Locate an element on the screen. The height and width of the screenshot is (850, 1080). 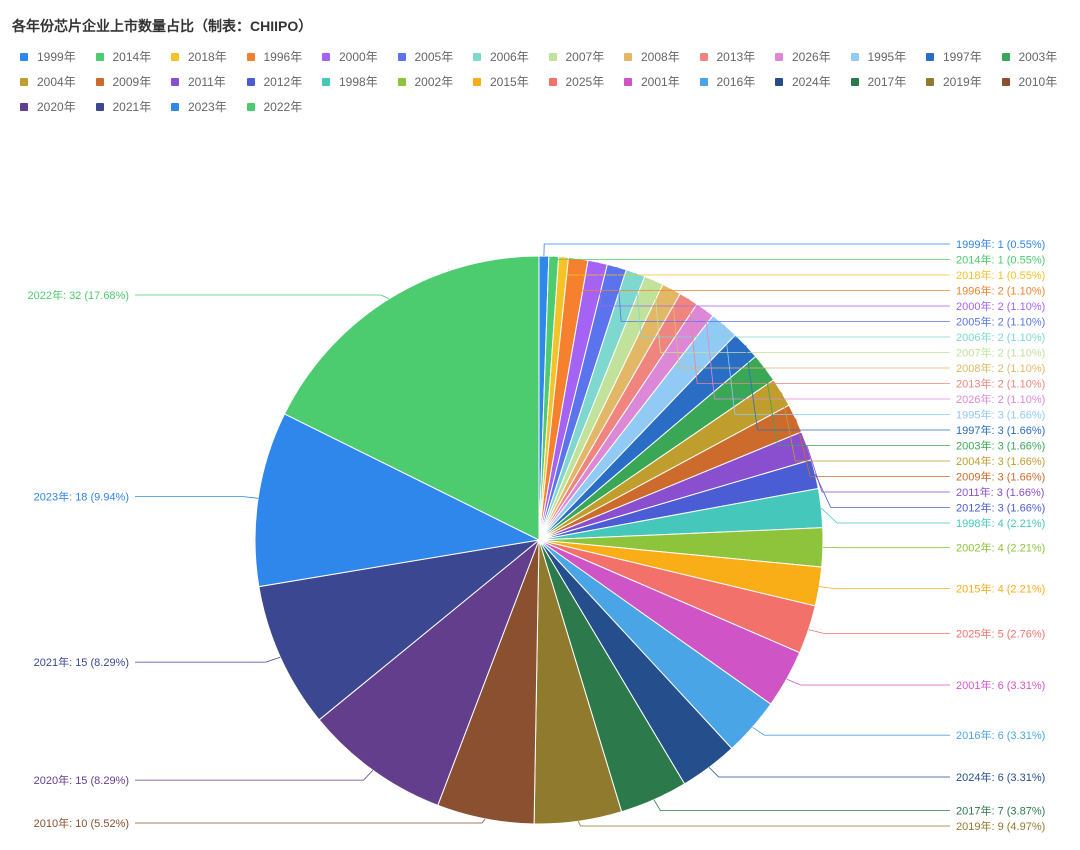
slice-label: 2004年: 3 (1.66%) is located at coordinates (1000, 461).